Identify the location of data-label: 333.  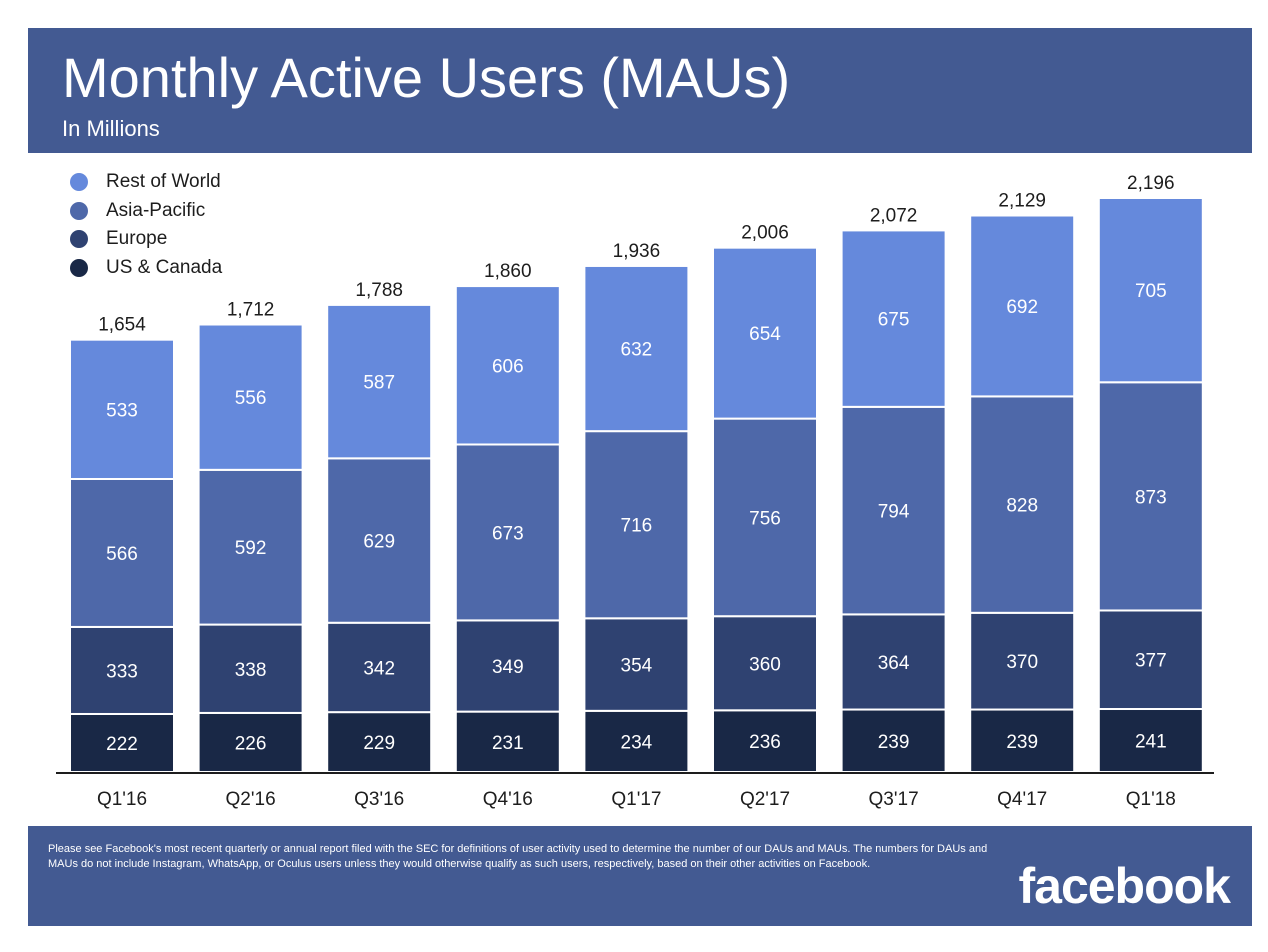
(122, 671).